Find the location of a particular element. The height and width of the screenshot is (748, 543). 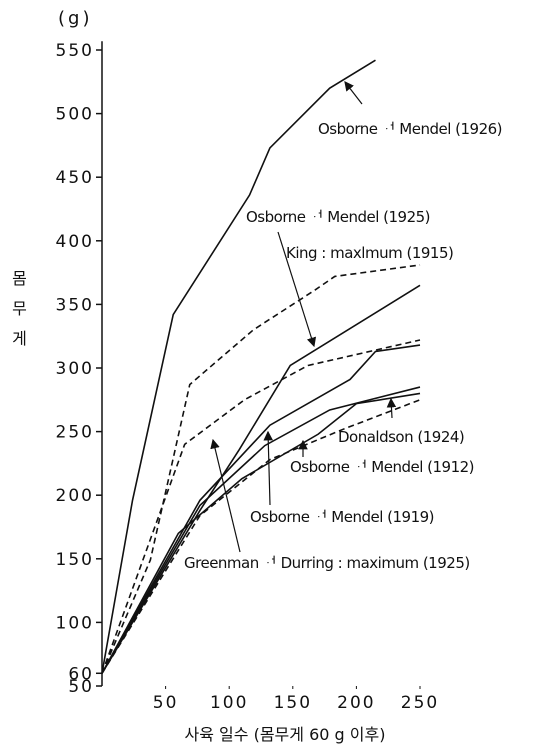

series-label: Osborne ᆟ Mendel (1925) is located at coordinates (338, 217).